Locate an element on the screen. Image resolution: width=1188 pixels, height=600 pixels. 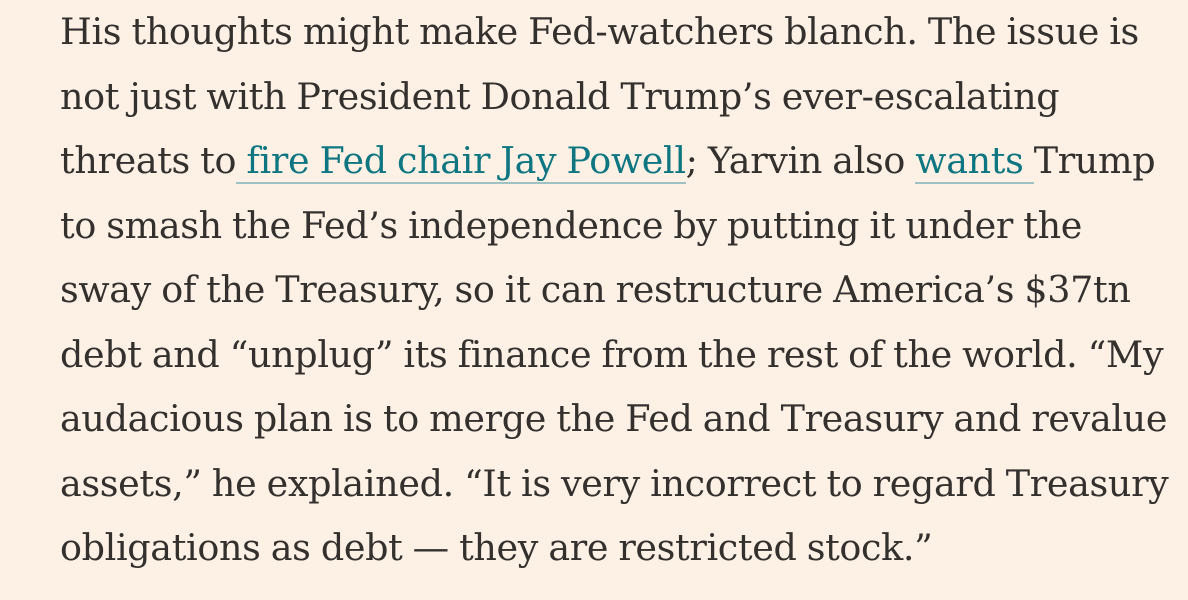
line-3-text-after-link: Trump is located at coordinates (1094, 160).